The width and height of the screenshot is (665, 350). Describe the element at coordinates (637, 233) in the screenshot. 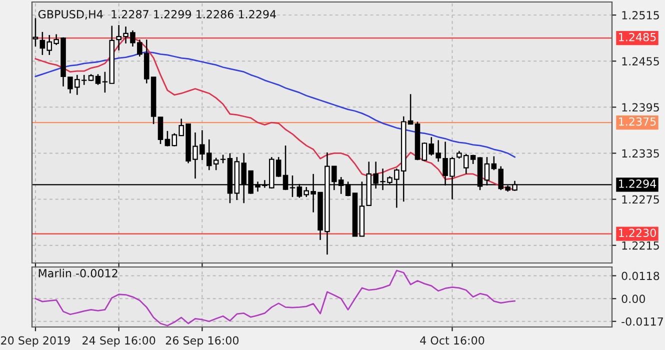

I see `ref-line-label: 1.2230` at that location.